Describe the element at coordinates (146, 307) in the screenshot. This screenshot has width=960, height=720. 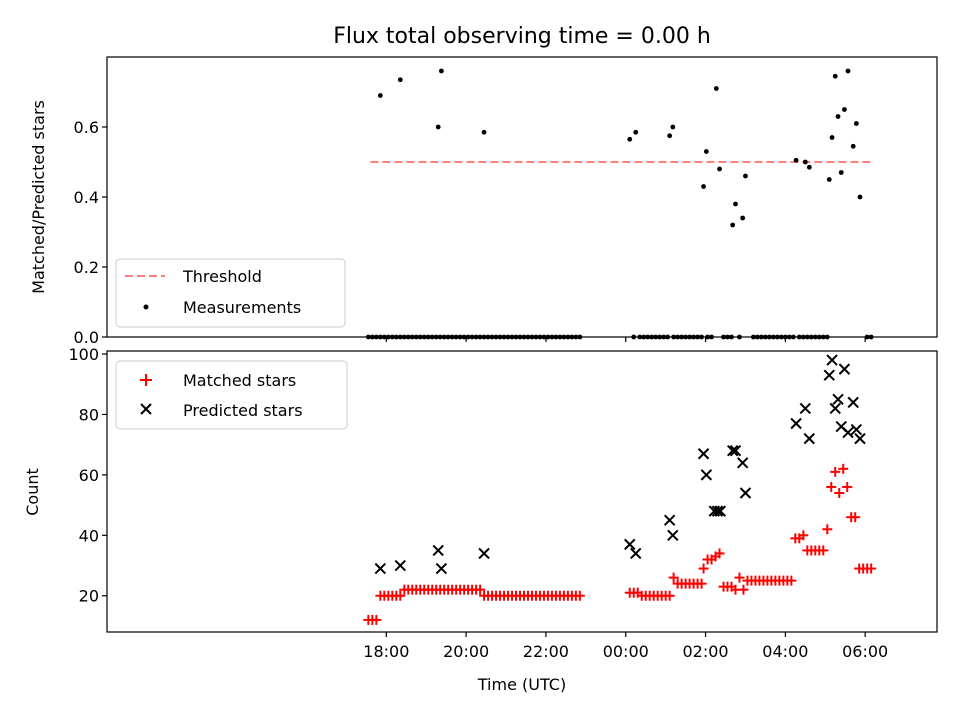
I see `measurements-legend-swatch` at that location.